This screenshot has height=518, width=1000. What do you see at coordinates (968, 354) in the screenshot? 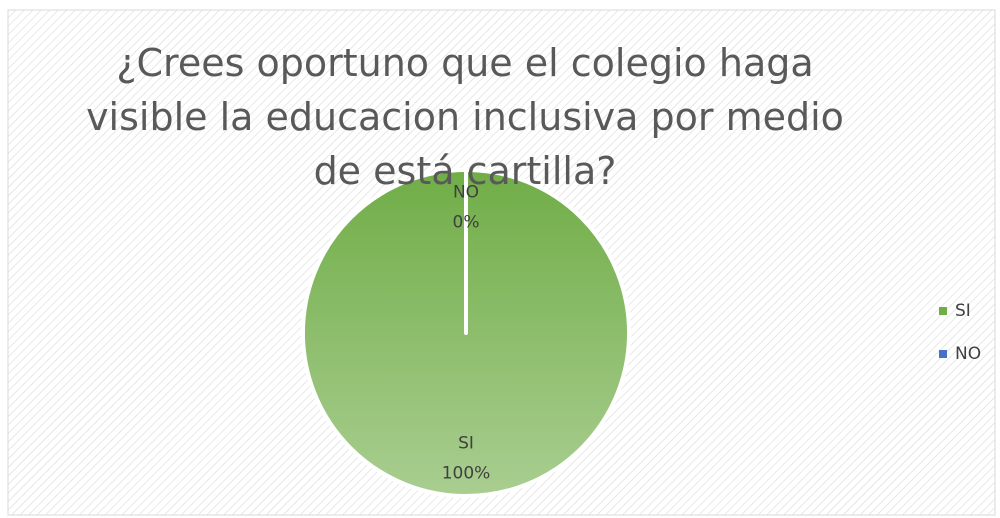
I see `legend-label: NO` at bounding box center [968, 354].